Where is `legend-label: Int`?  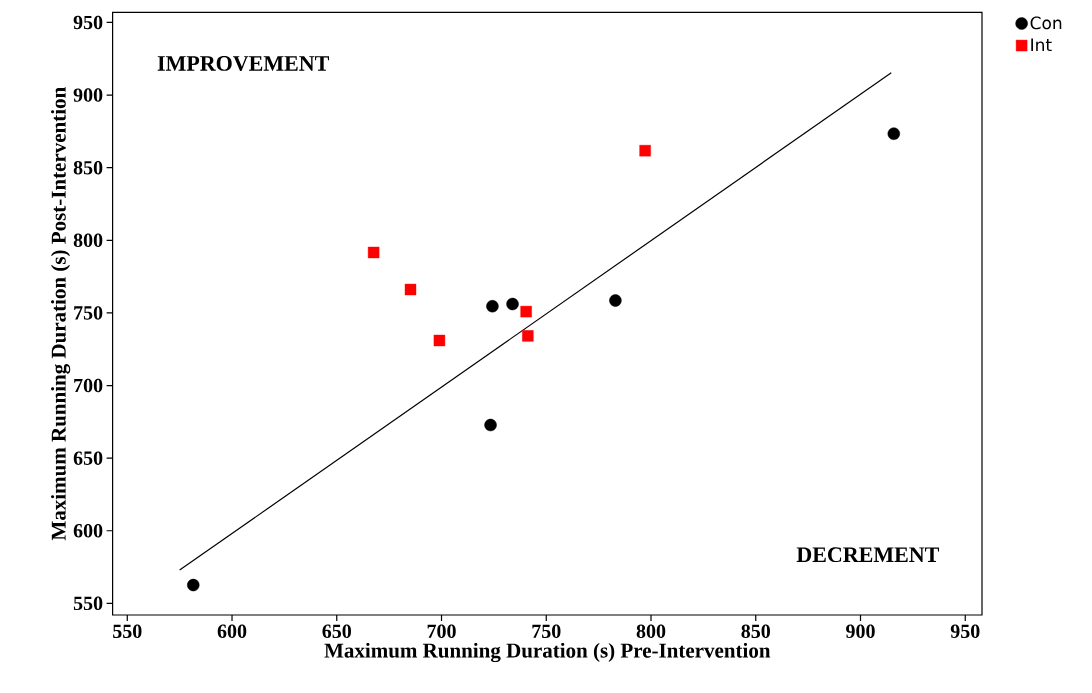
legend-label: Int is located at coordinates (1041, 44).